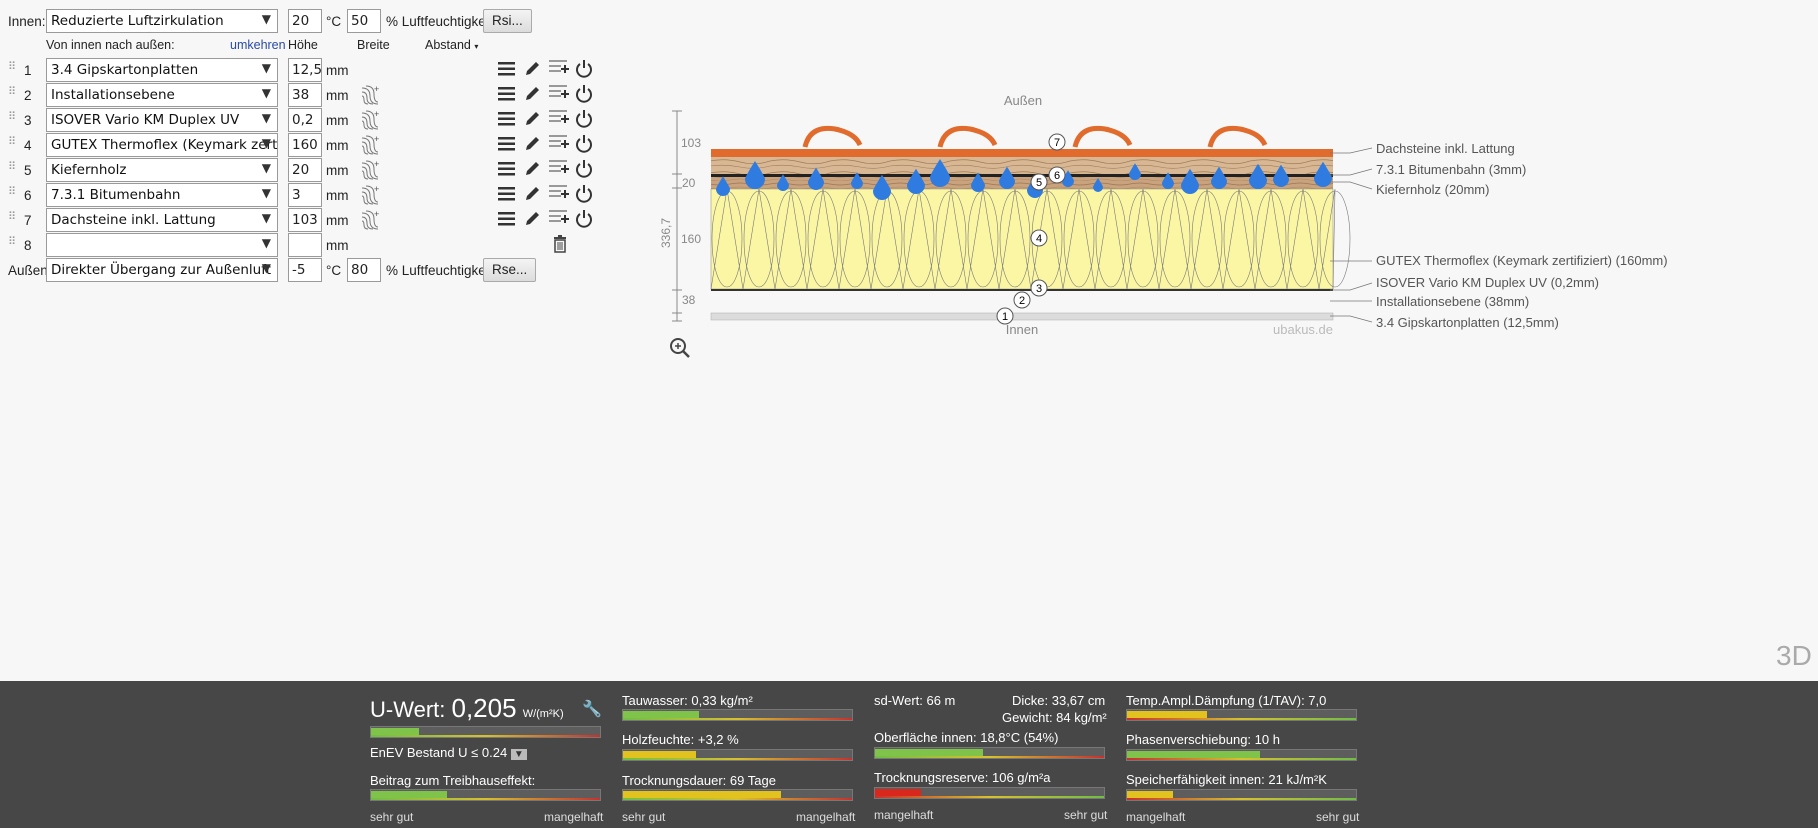  Describe the element at coordinates (162, 220) in the screenshot. I see `layer-material-select: Dachsteine inkl. Lattung ▼` at that location.